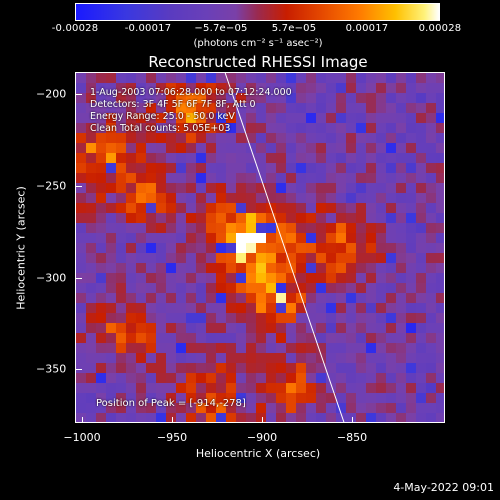 The height and width of the screenshot is (500, 500). Describe the element at coordinates (51, 94) in the screenshot. I see `y-tick-label: −200` at that location.